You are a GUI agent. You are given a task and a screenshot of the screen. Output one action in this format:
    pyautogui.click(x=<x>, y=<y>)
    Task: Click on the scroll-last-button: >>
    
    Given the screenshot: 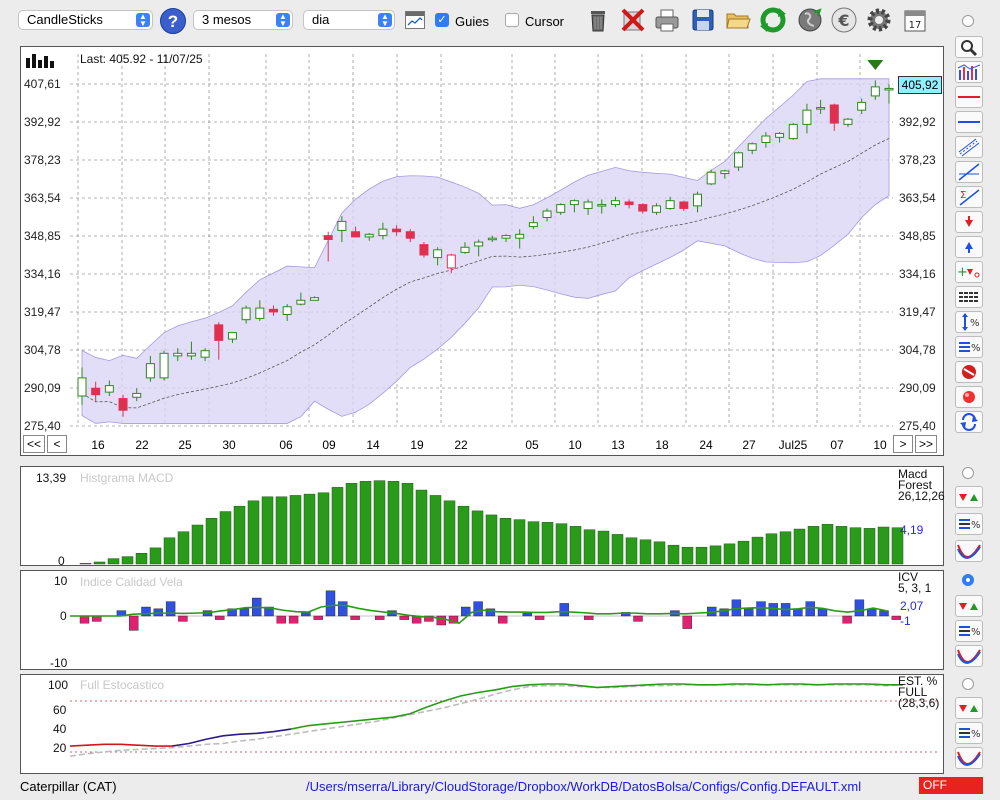 What is the action you would take?
    pyautogui.click(x=926, y=444)
    